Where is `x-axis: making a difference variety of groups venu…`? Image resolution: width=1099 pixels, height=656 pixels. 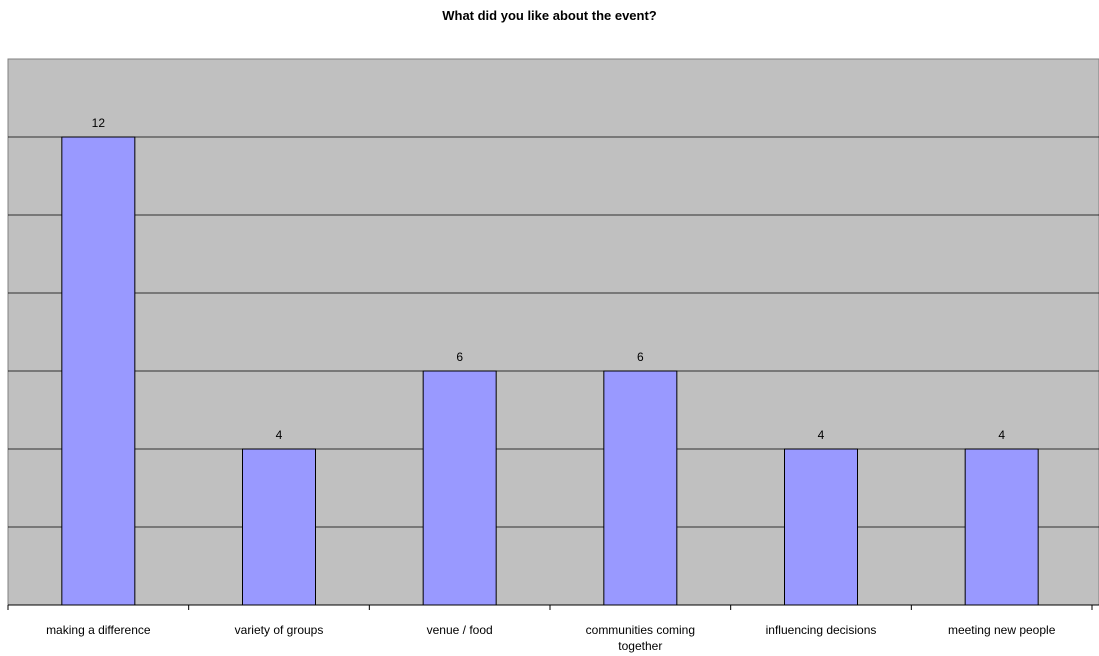 x-axis: making a difference variety of groups venu… is located at coordinates (553, 628).